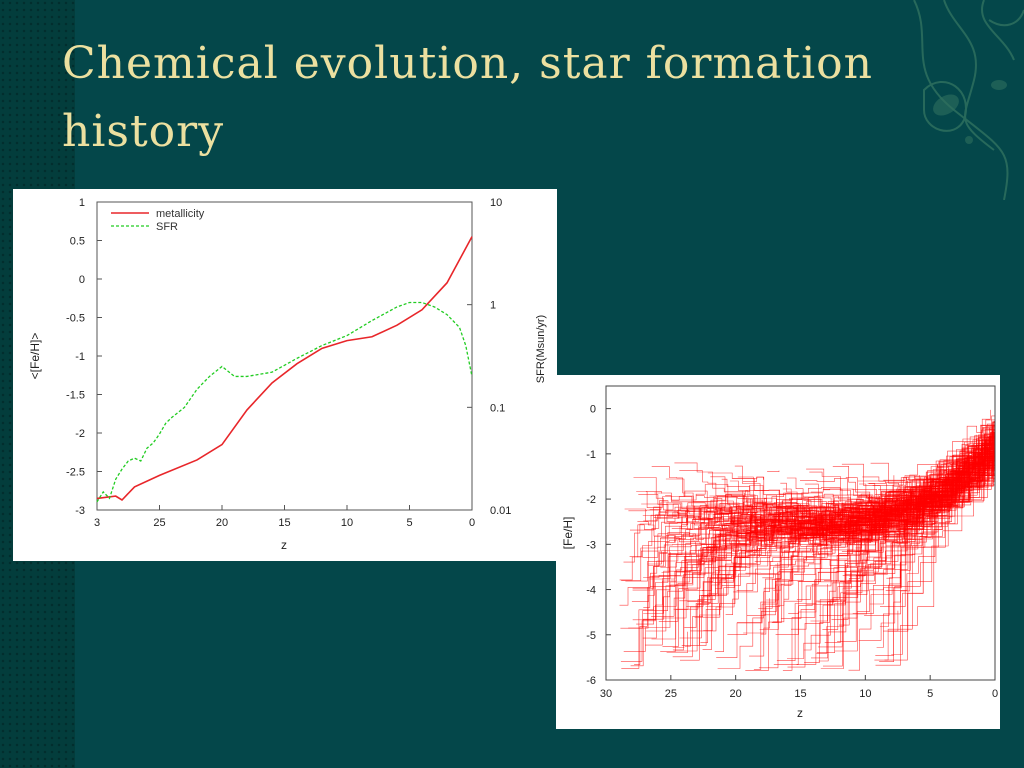 The height and width of the screenshot is (768, 1024). I want to click on legend-metallicity-label: metallicity, so click(180, 214).